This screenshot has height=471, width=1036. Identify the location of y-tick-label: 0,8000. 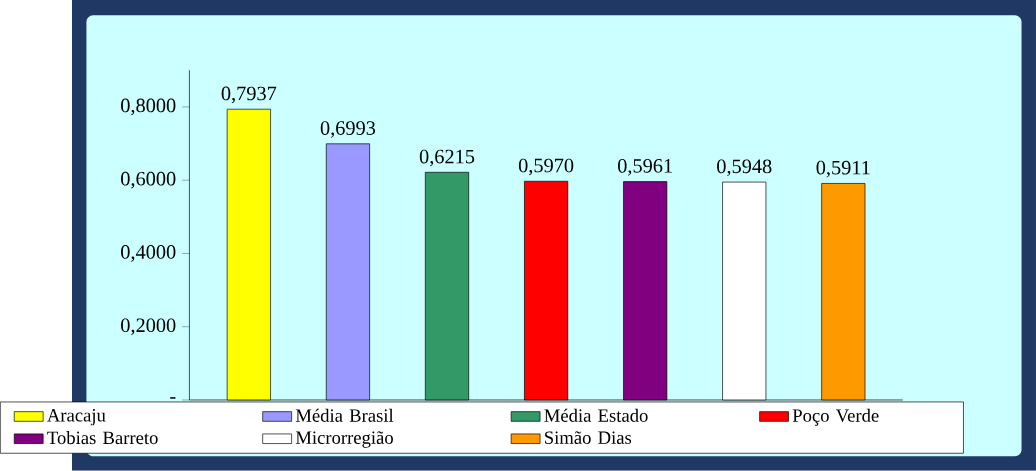
(148, 107).